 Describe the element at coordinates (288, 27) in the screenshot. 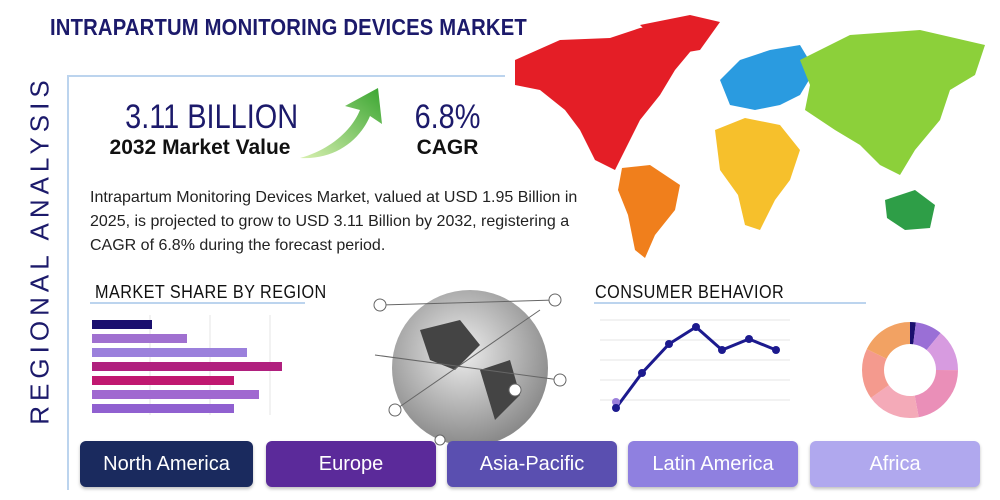

I see `title: INTRAPARTUM MONITORING DEVICES MARKET` at that location.